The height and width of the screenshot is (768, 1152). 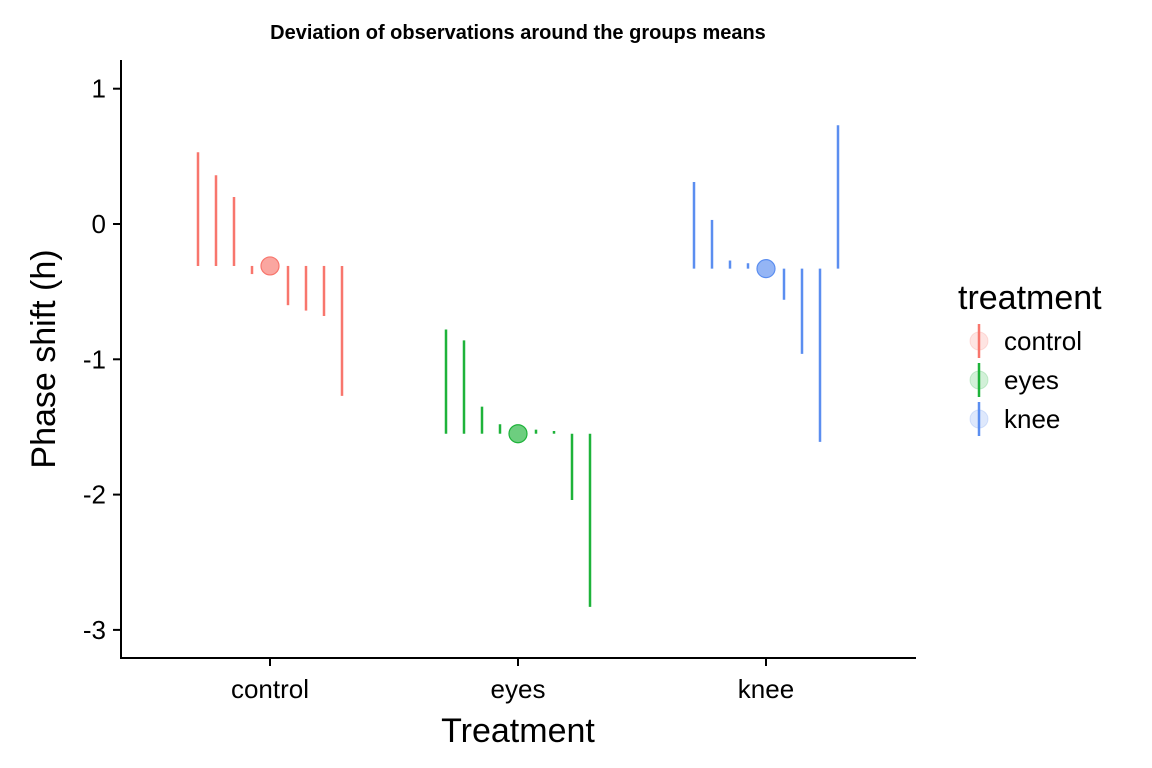 I want to click on y-axis-ticks: 1 0 -1 -2 -3, so click(x=102, y=359).